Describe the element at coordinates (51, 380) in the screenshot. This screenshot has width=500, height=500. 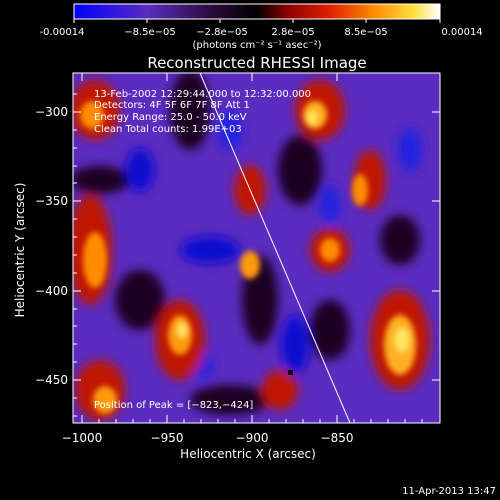
I see `y-tick-label: −450` at that location.